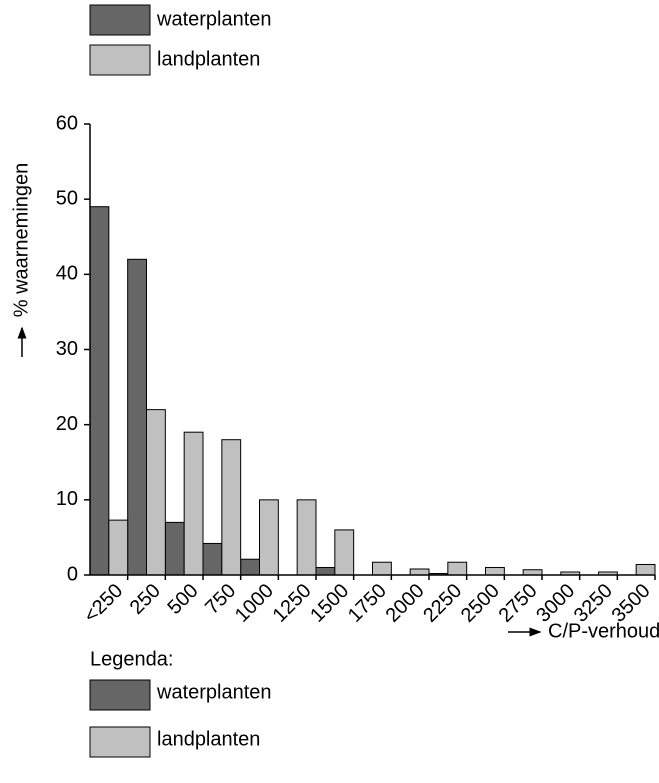 The width and height of the screenshot is (659, 783). I want to click on x-tick-label: 2500, so click(480, 603).